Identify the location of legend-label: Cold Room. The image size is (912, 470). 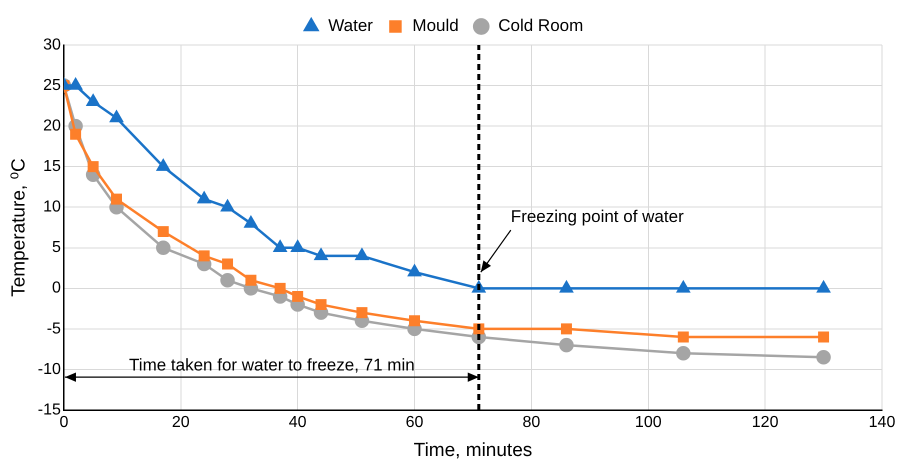
(541, 26).